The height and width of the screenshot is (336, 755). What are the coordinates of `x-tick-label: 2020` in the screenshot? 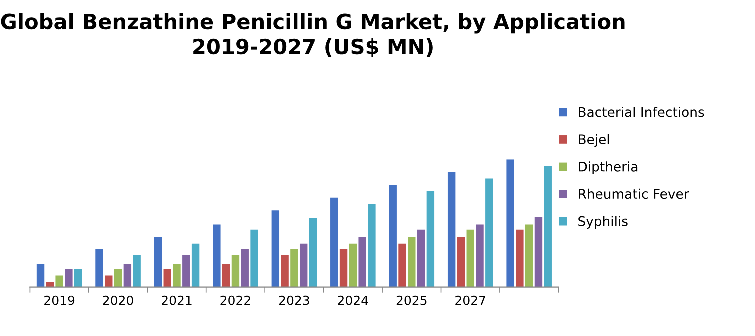 It's located at (118, 301).